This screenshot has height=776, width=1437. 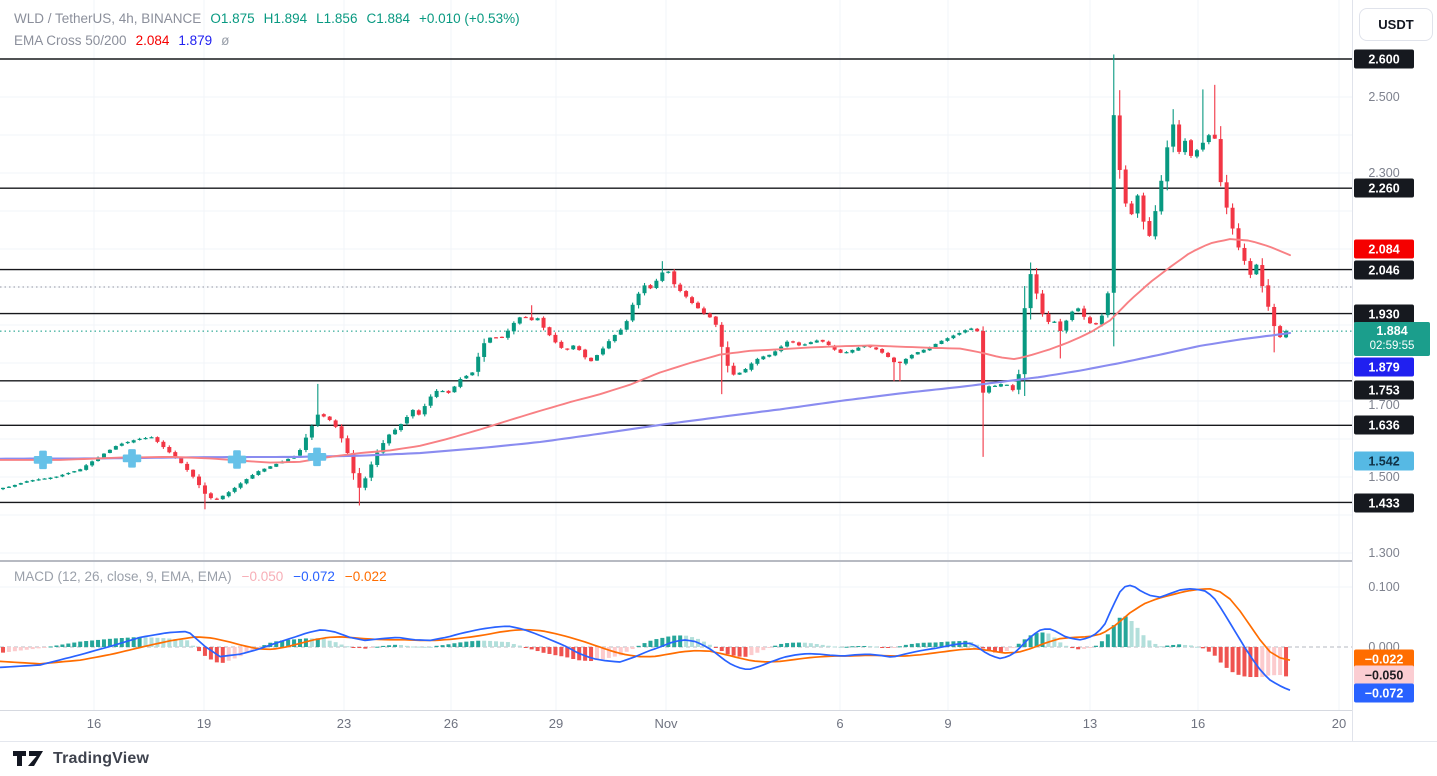 What do you see at coordinates (267, 41) in the screenshot?
I see `ema-legend-row: EMA Cross 50/200 2.084 1.879 ø` at bounding box center [267, 41].